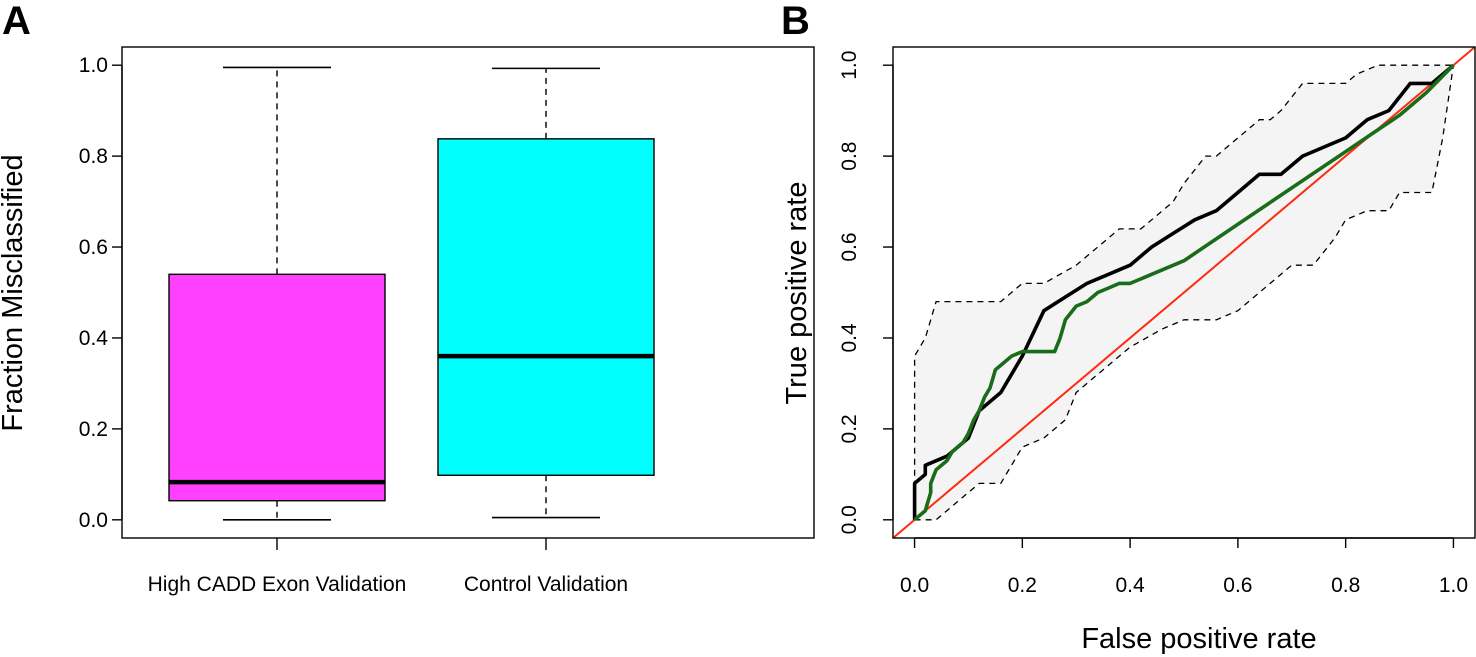  I want to click on roc-y-axis-title: True positive rate, so click(797, 293).